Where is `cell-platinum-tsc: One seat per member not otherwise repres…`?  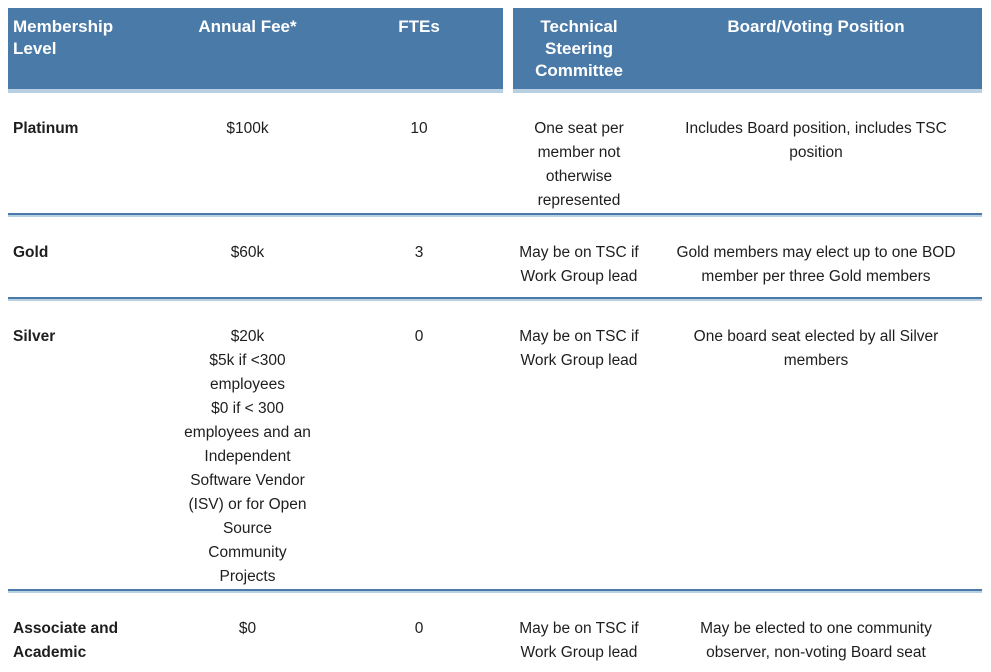
cell-platinum-tsc: One seat per member not otherwise repres… is located at coordinates (579, 164).